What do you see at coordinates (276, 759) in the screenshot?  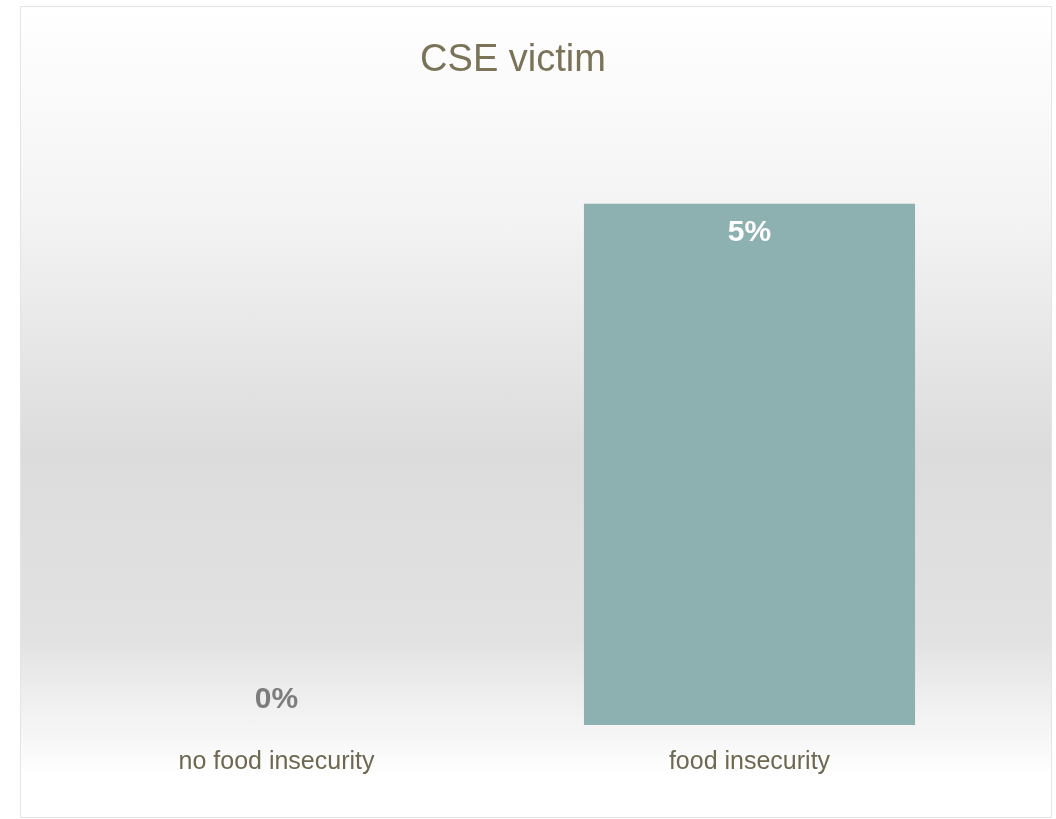 I see `x-tick-label: no food insecurity` at bounding box center [276, 759].